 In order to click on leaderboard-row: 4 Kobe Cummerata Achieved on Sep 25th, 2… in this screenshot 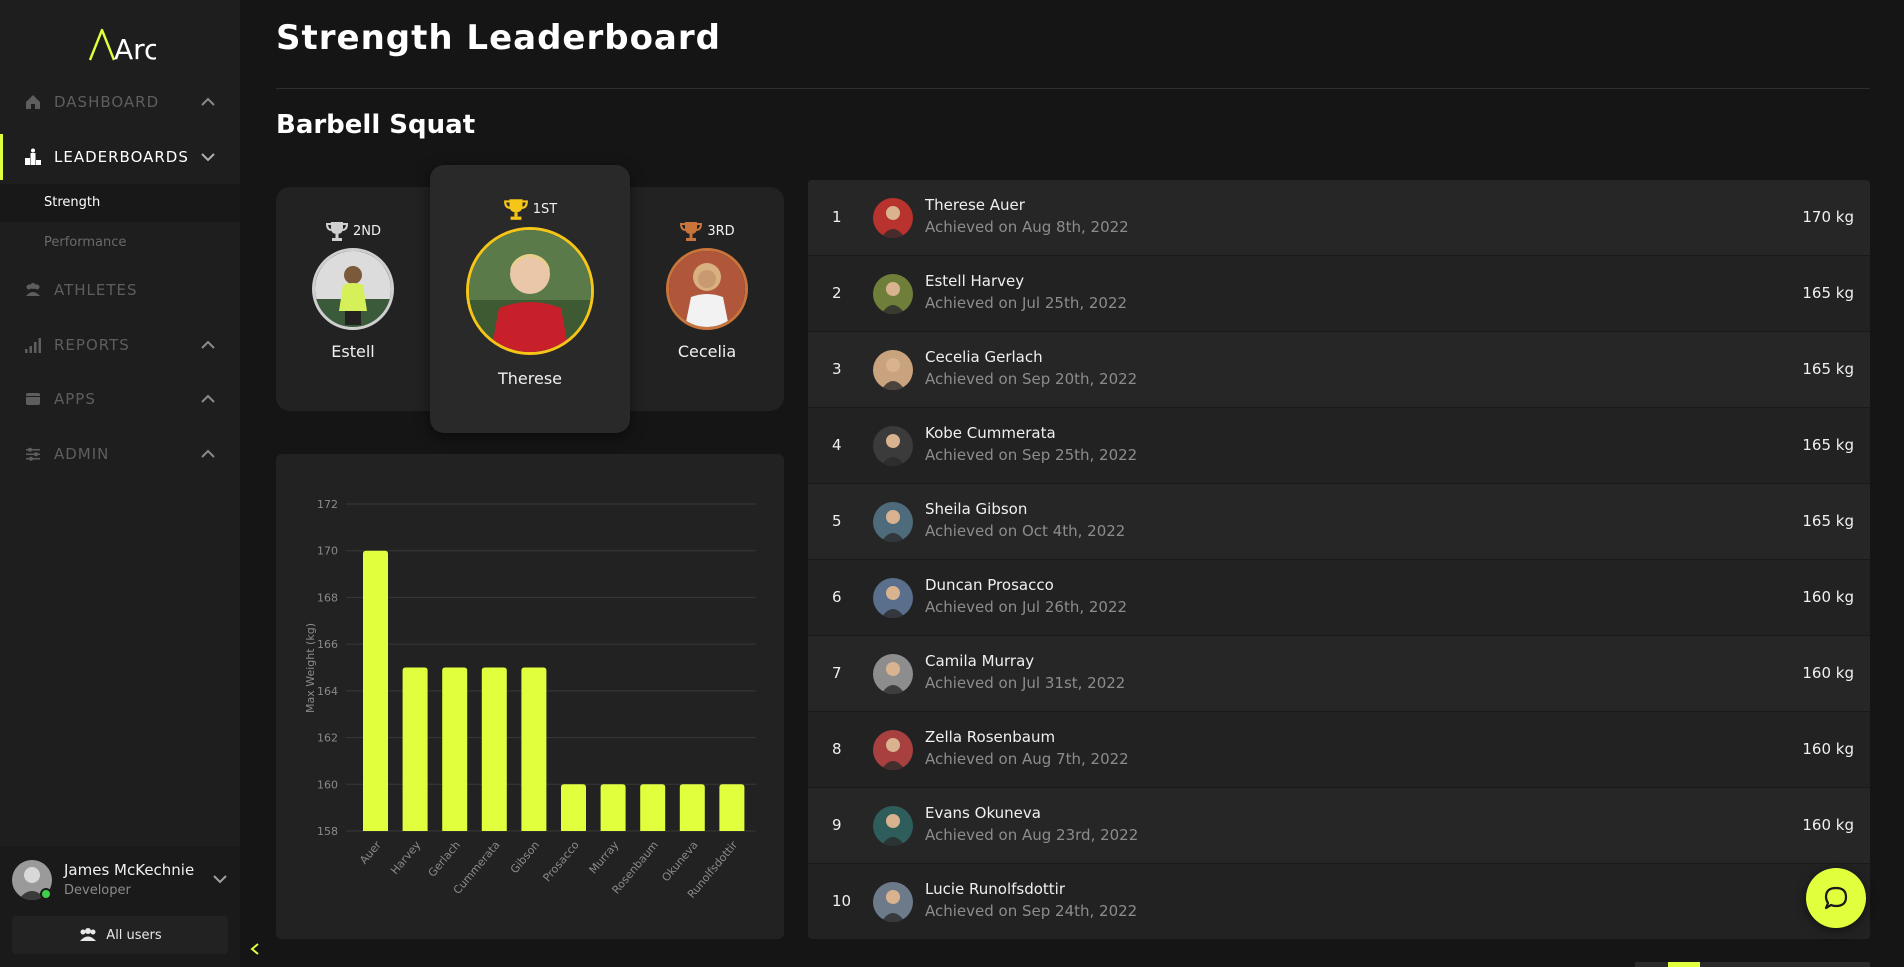, I will do `click(1339, 446)`.